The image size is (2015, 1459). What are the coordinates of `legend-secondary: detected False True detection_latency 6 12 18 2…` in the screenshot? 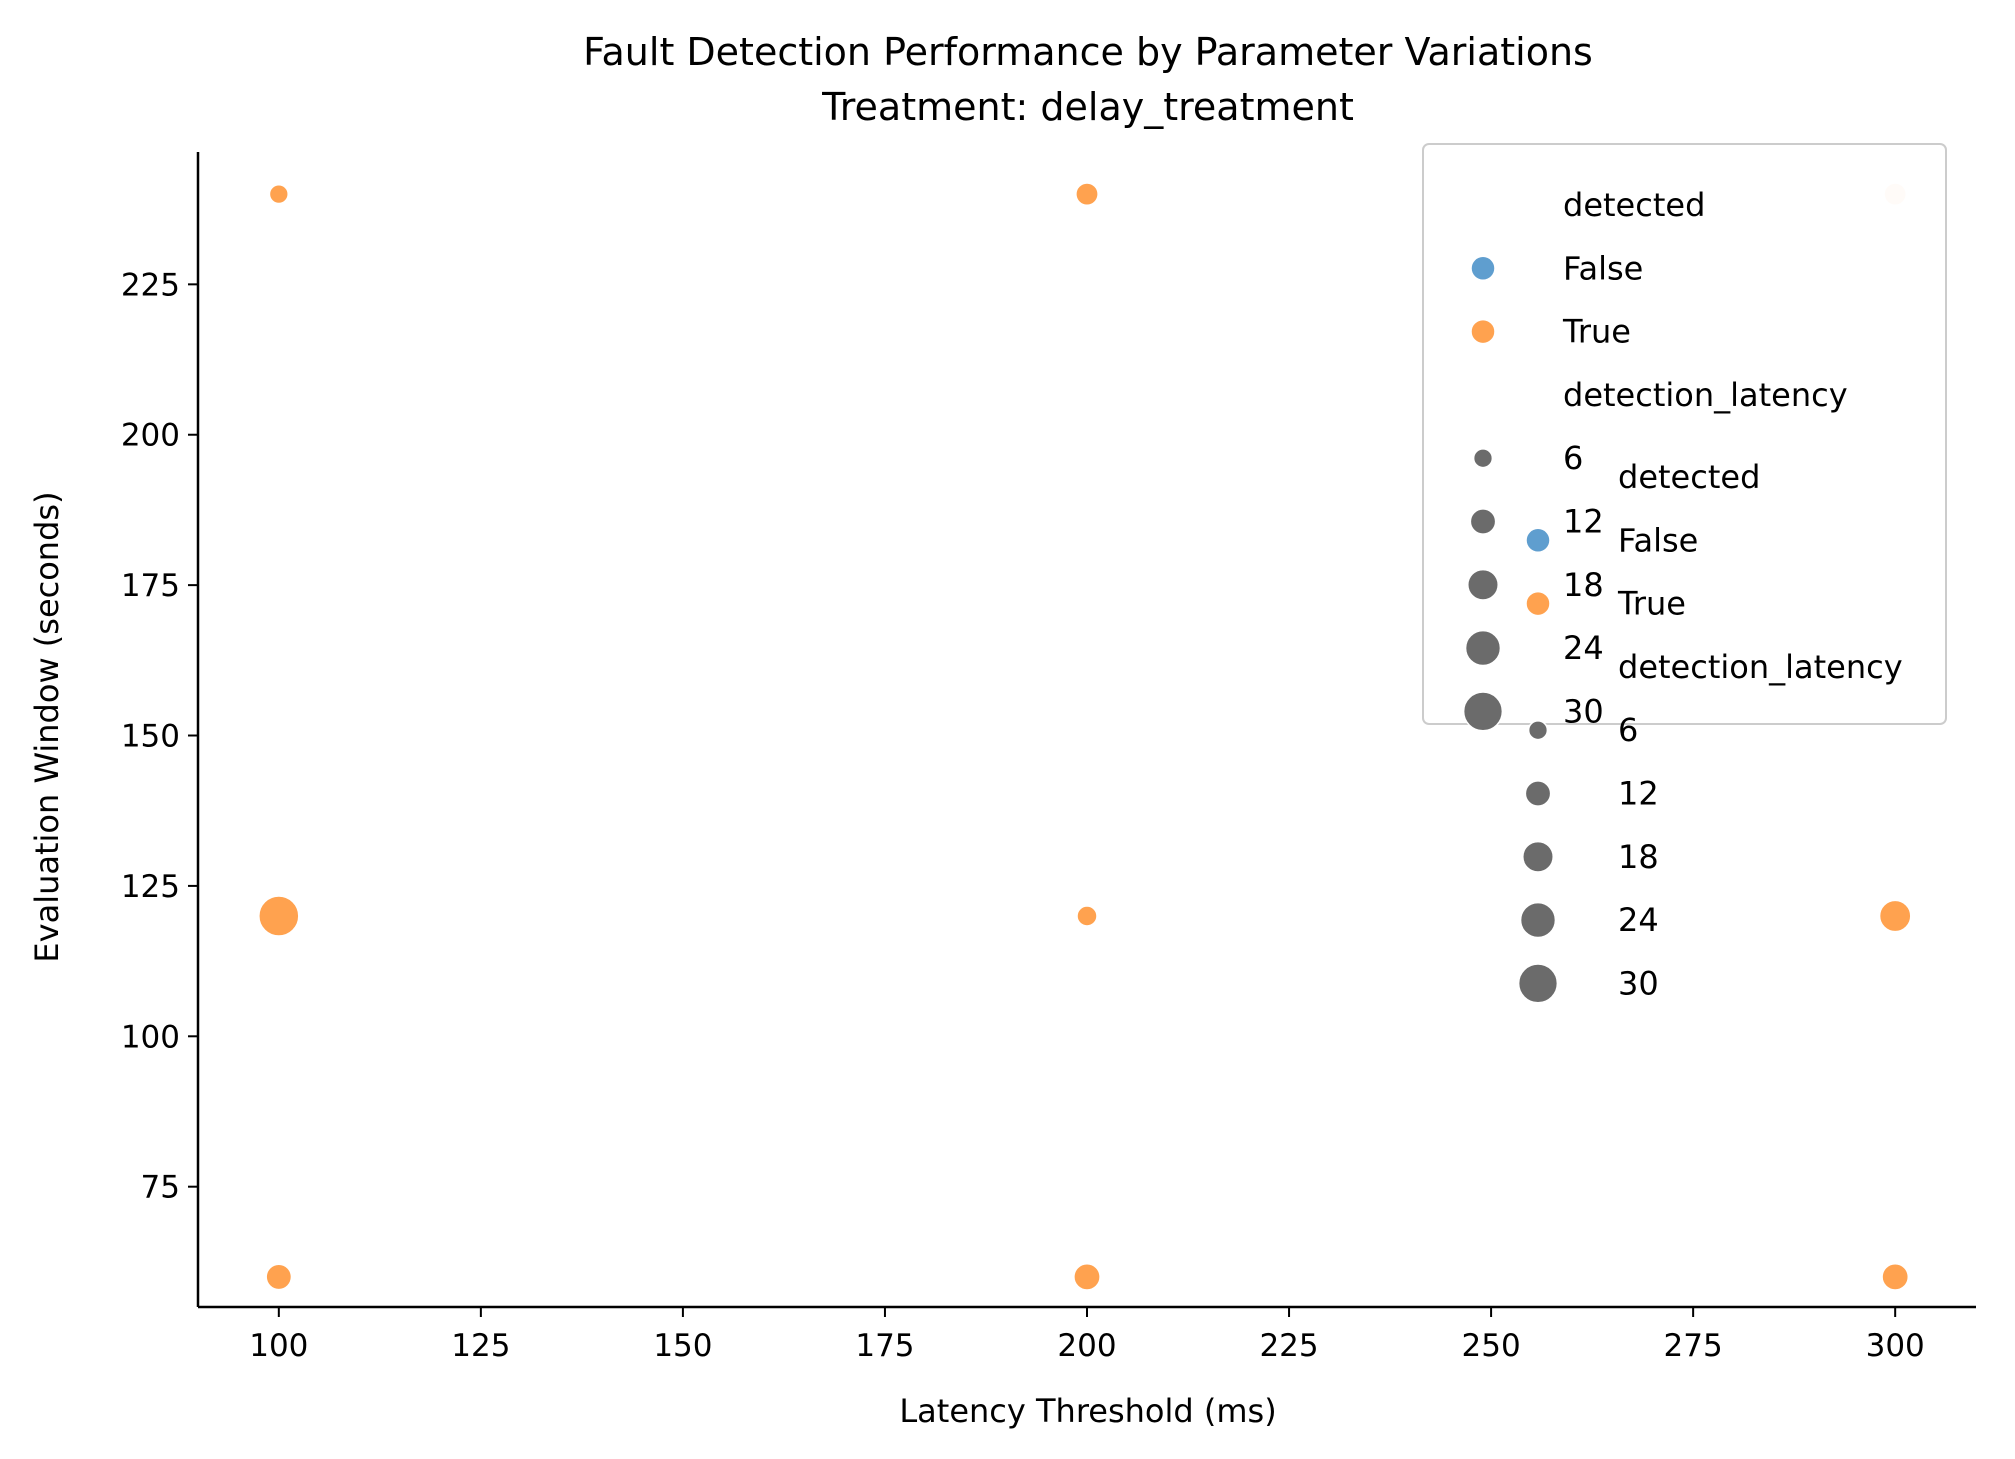 It's located at (1710, 731).